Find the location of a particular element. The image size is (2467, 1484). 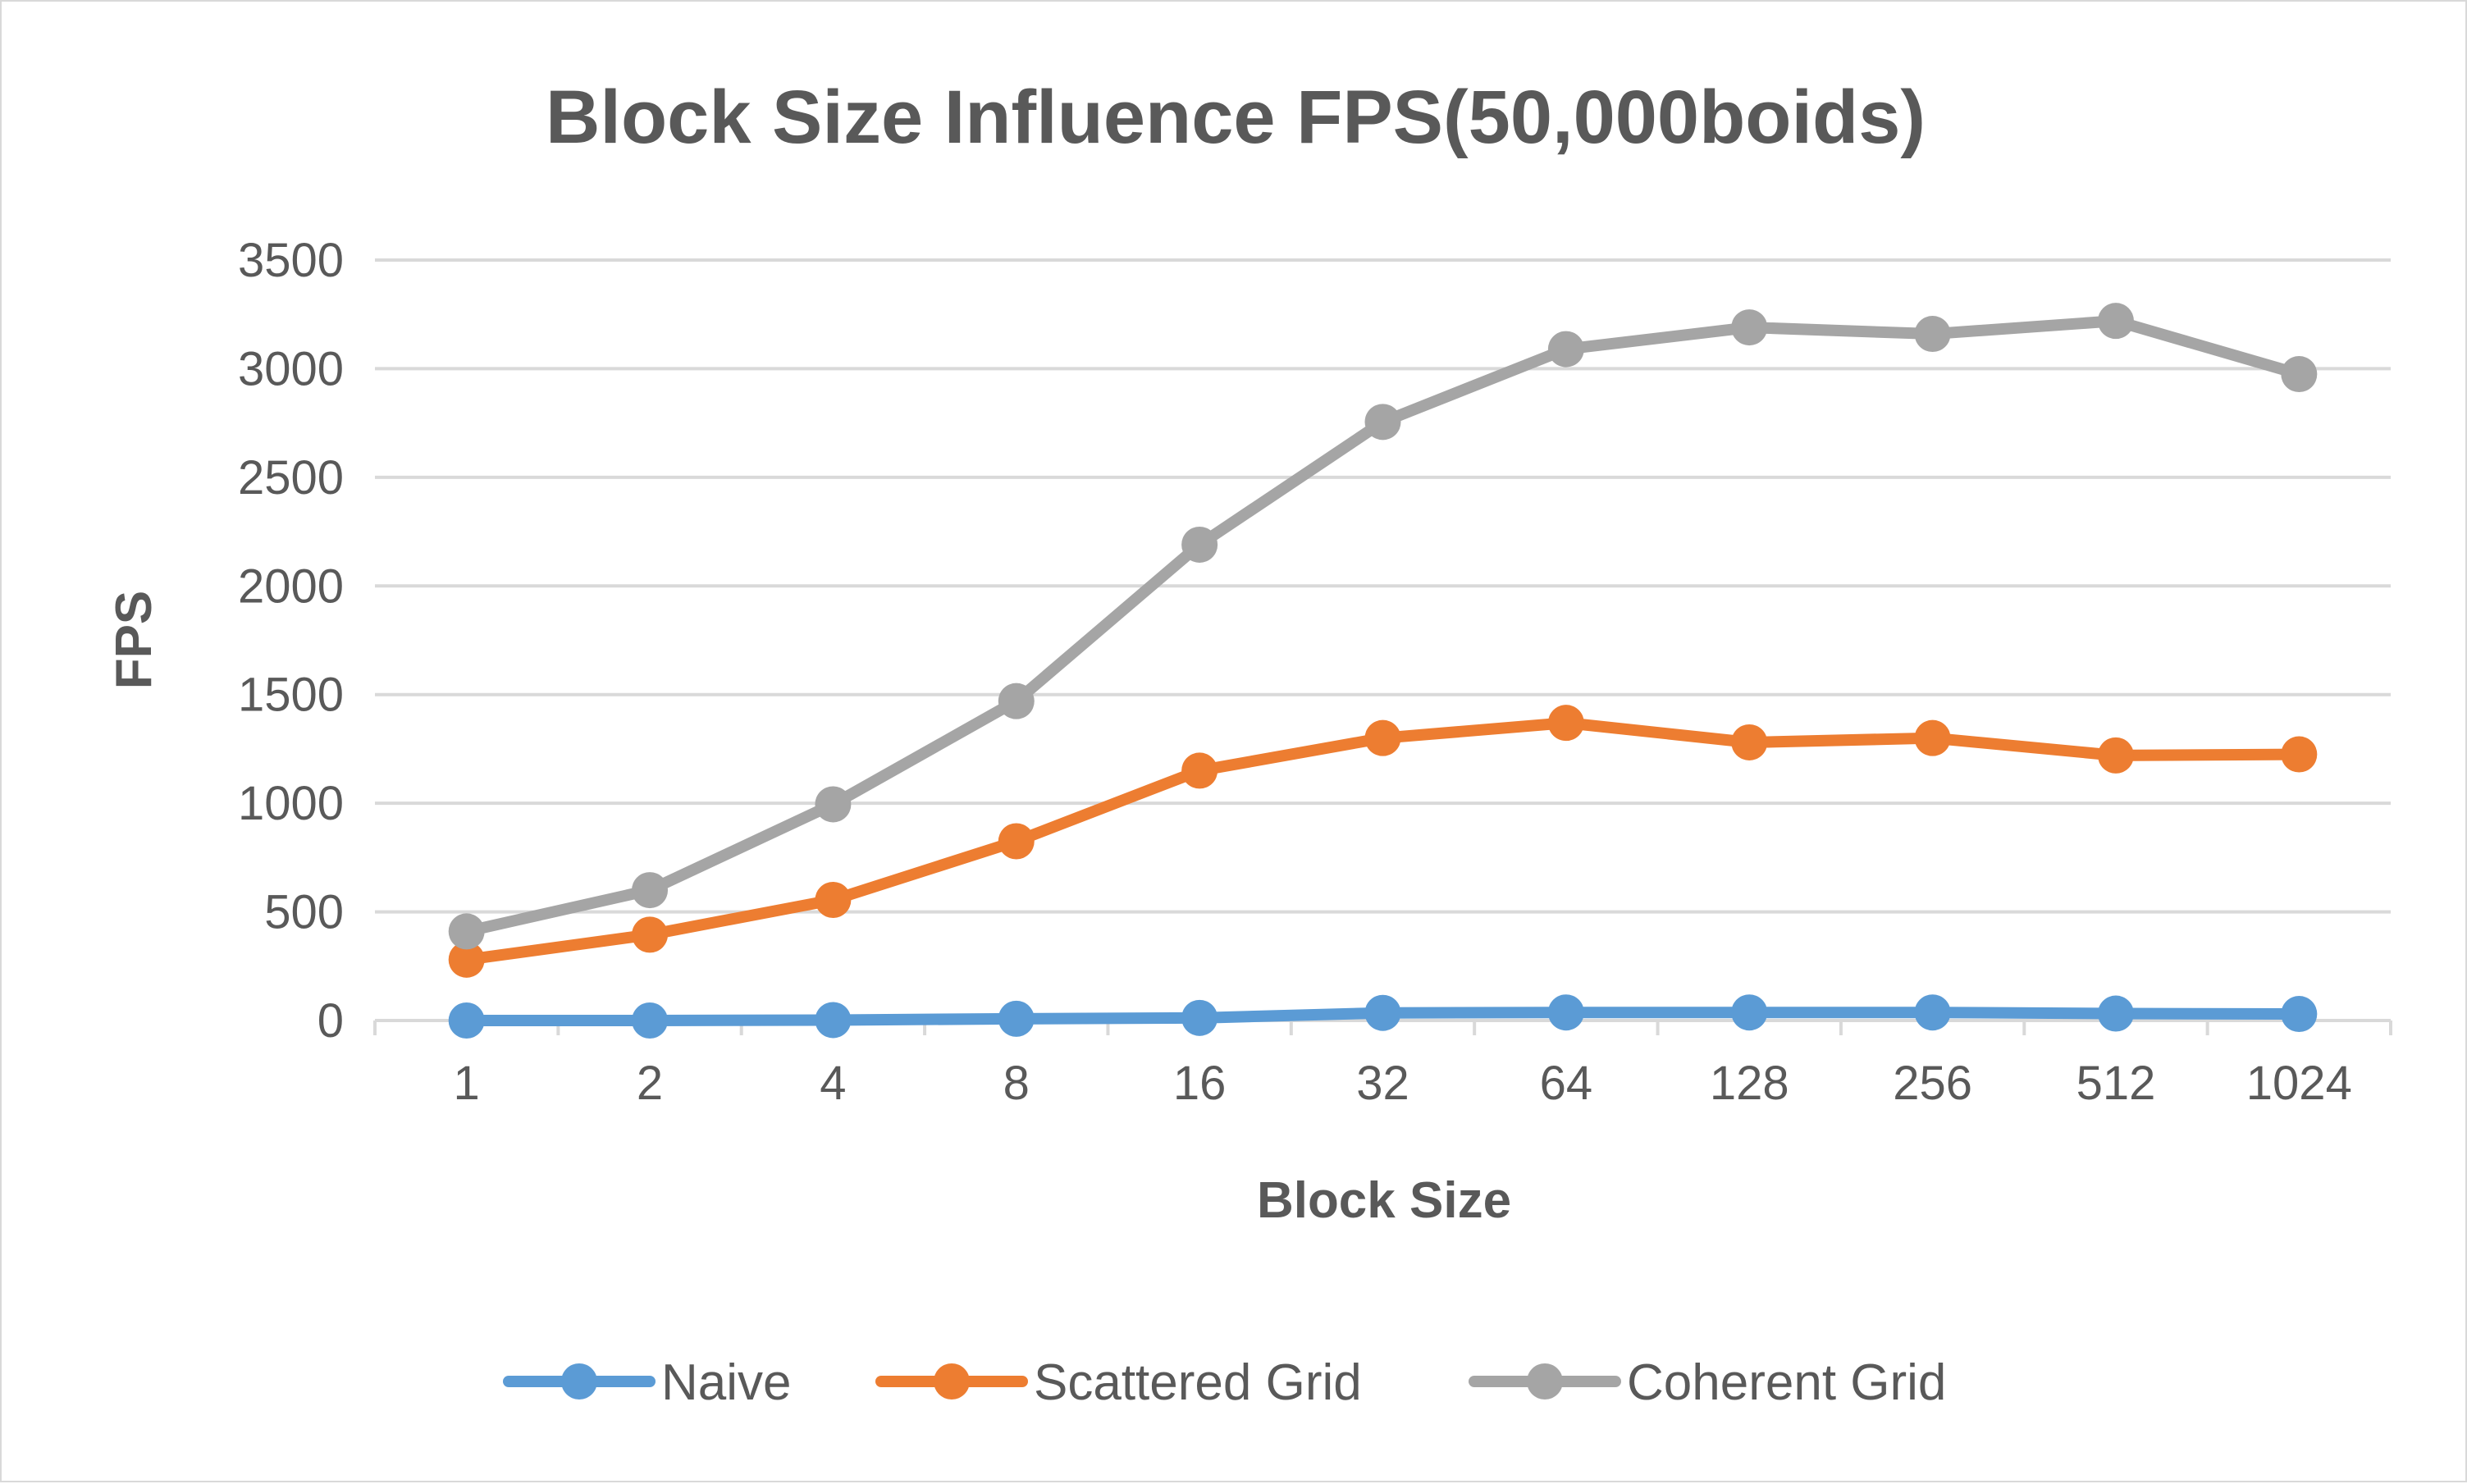

y-tick-label: 1500 is located at coordinates (291, 695).